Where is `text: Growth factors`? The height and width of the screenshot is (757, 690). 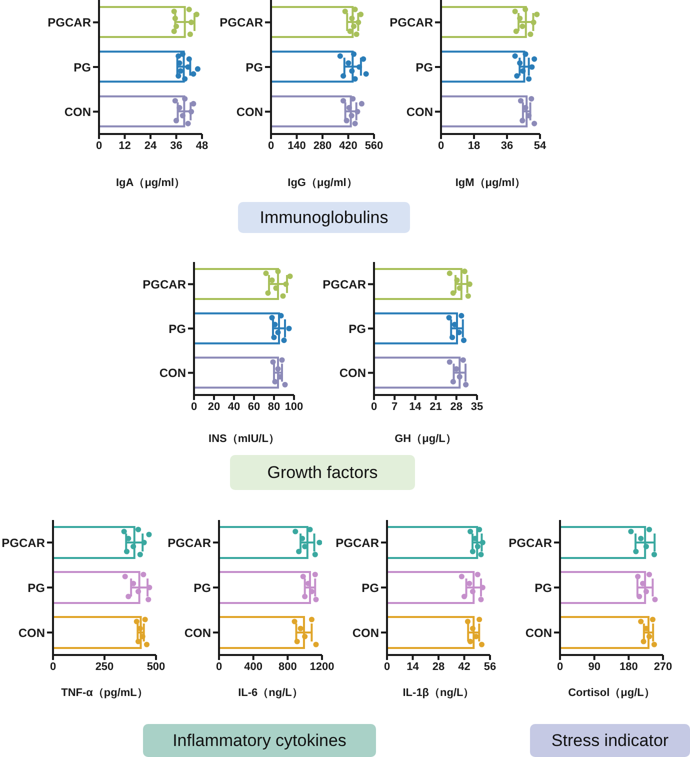
text: Growth factors is located at coordinates (322, 472).